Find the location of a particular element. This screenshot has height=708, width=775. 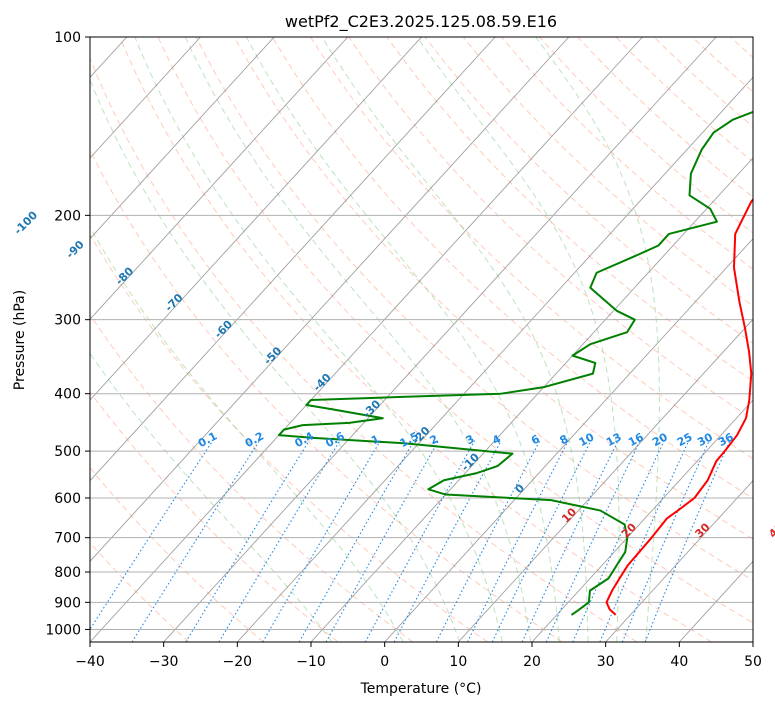

x-tick-label: 40 is located at coordinates (679, 662).